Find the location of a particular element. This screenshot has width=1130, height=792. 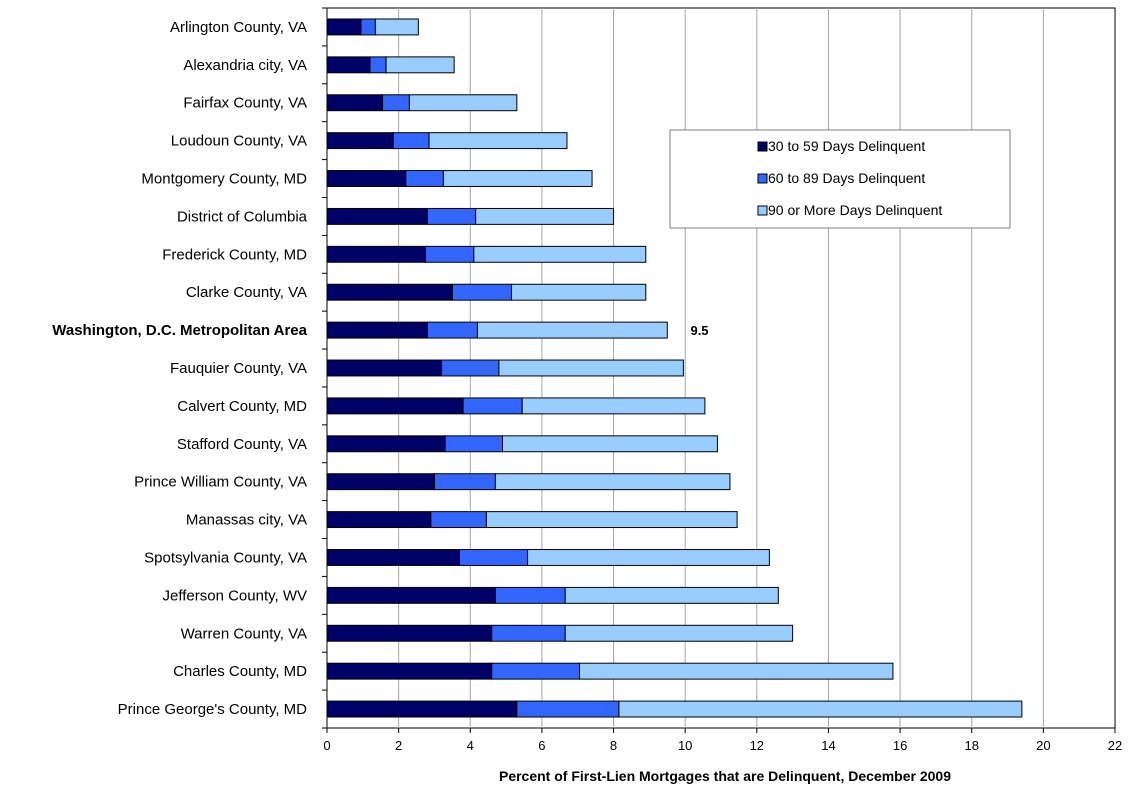

legend-box is located at coordinates (840, 179).